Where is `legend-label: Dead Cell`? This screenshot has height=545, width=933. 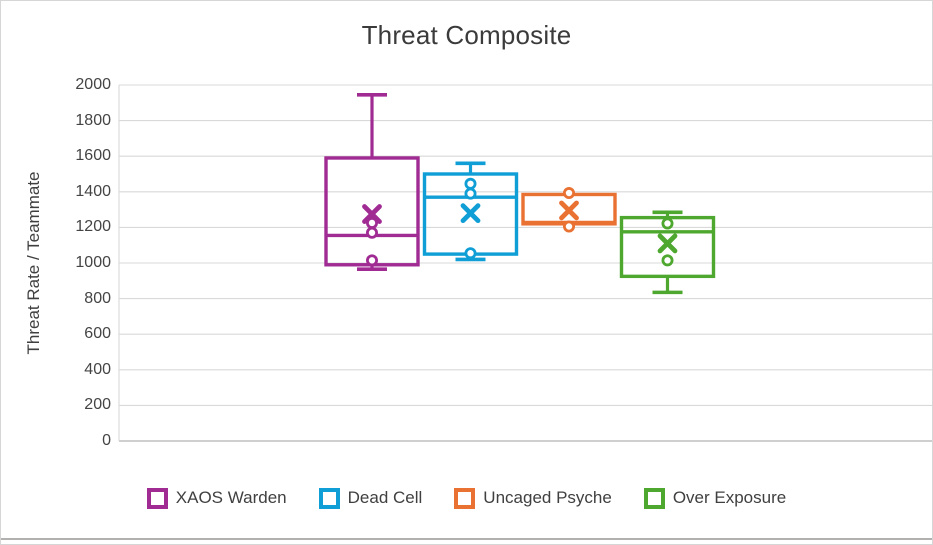
legend-label: Dead Cell is located at coordinates (385, 497).